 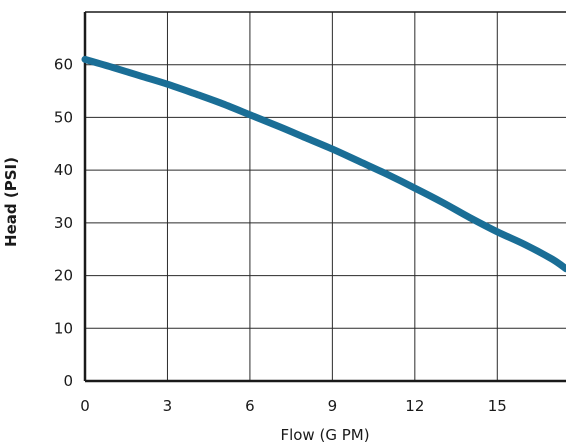 I want to click on x-tick-label: 9, so click(x=333, y=406).